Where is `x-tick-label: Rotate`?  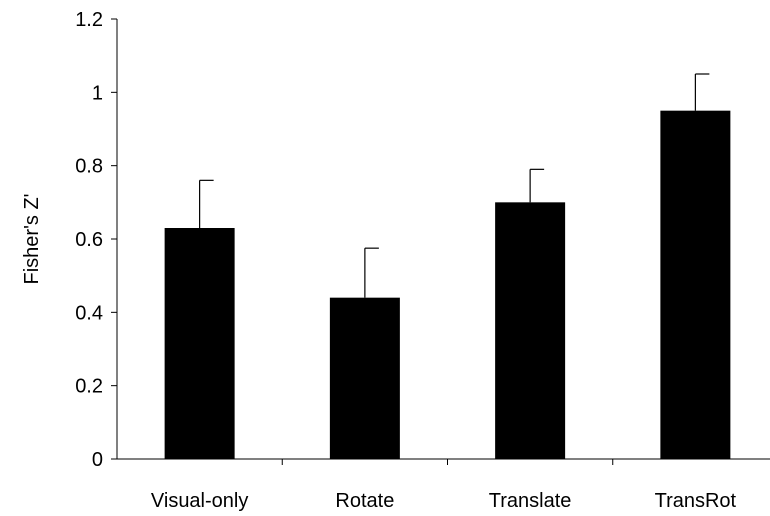
x-tick-label: Rotate is located at coordinates (364, 501).